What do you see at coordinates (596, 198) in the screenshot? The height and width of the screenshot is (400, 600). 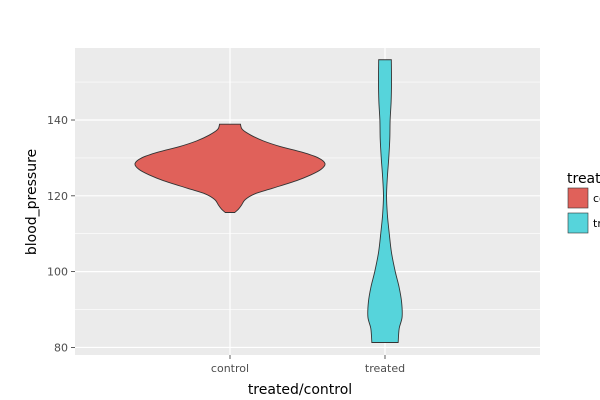 I see `legend-label-control: control` at bounding box center [596, 198].